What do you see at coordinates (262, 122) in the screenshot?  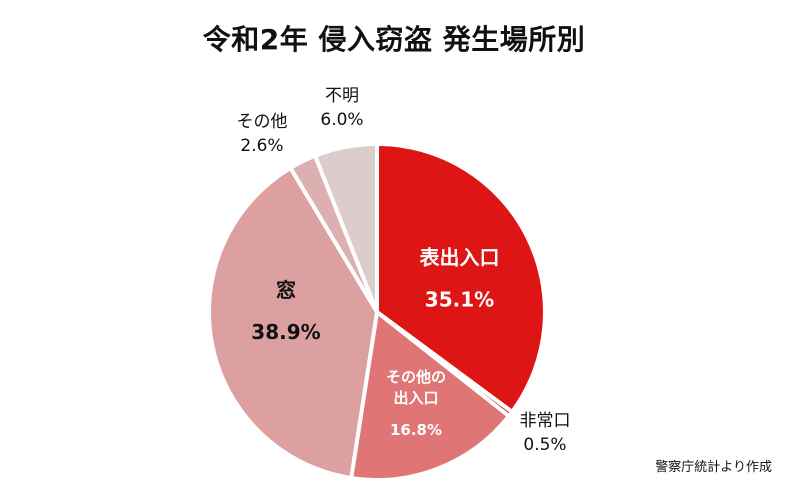 I see `slice-label: その他` at bounding box center [262, 122].